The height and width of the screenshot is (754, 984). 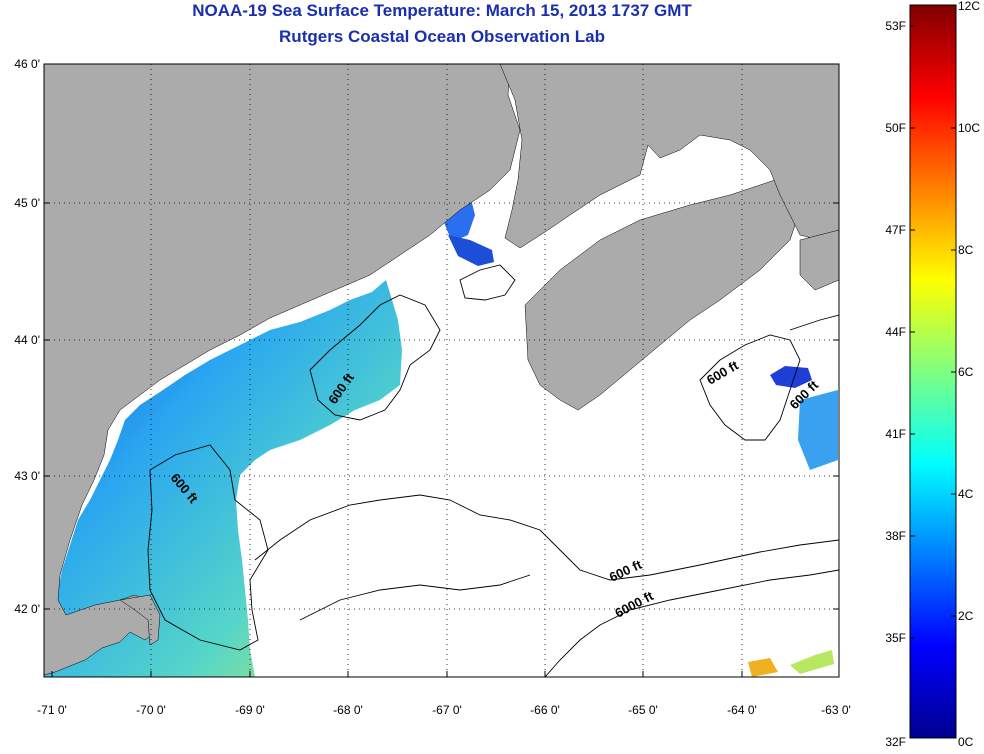 What do you see at coordinates (966, 616) in the screenshot?
I see `colorbar-c-2: 2C` at bounding box center [966, 616].